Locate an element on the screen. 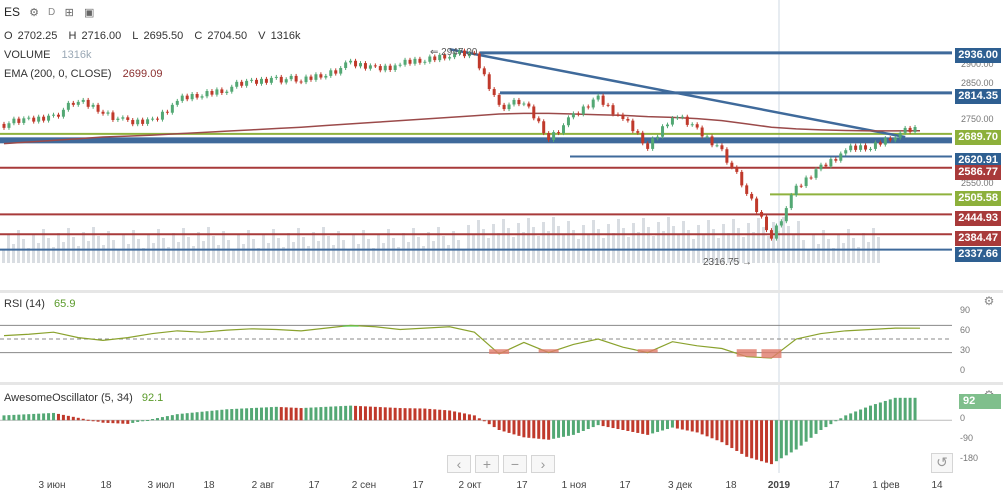 The image size is (1003, 498). level-badge-2620: 2620.91 is located at coordinates (978, 160).